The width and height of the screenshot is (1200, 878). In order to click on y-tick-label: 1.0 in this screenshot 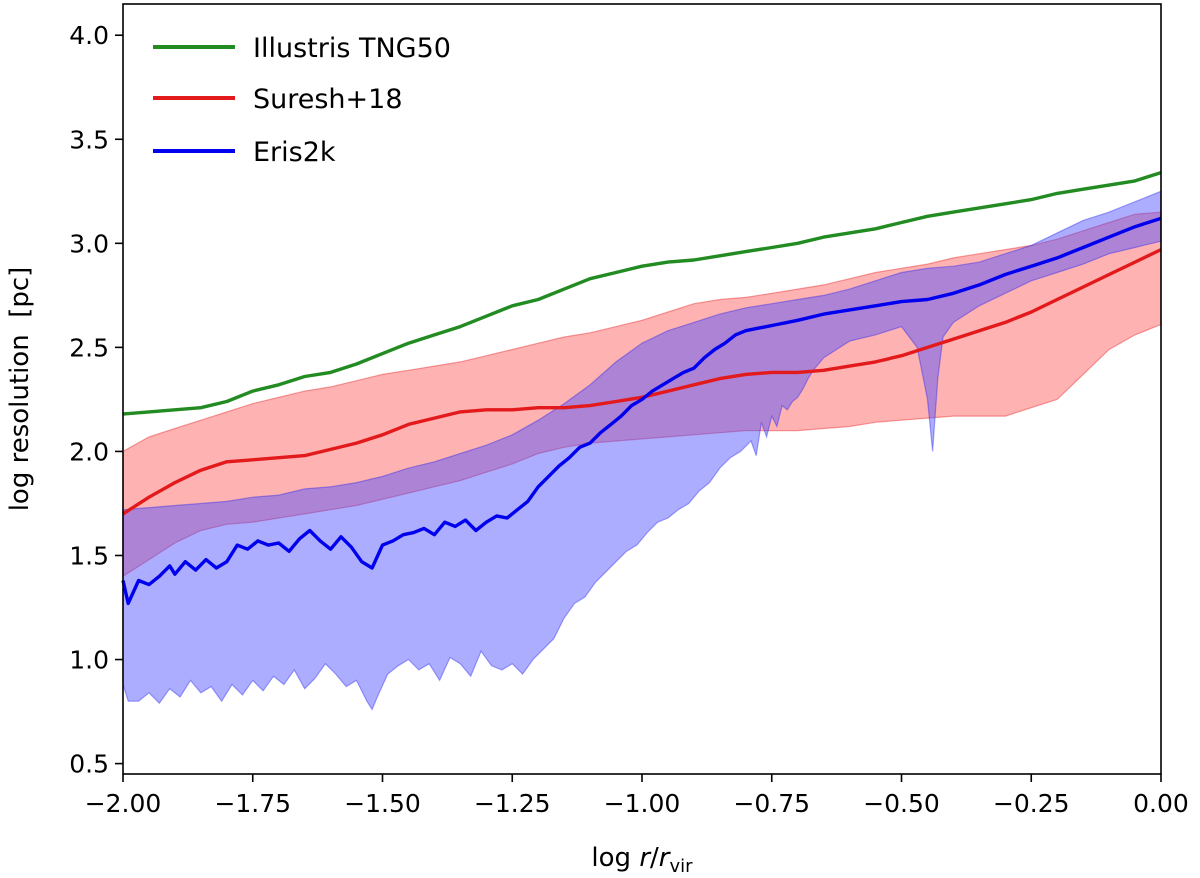, I will do `click(89, 660)`.